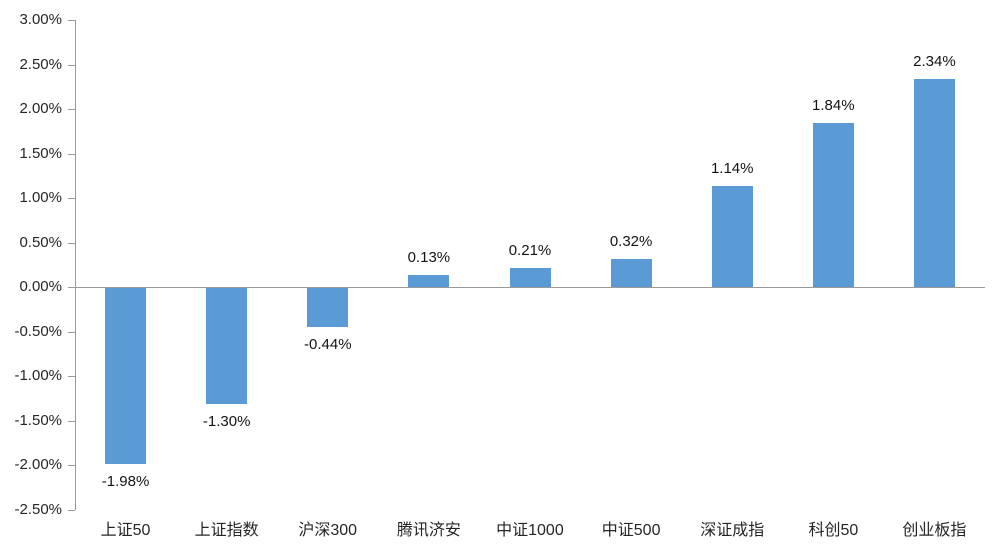  What do you see at coordinates (125, 530) in the screenshot?
I see `category-label: 上证50` at bounding box center [125, 530].